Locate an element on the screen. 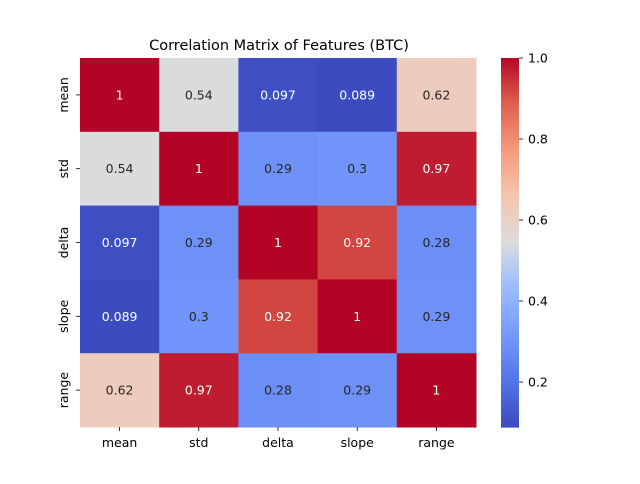 Image resolution: width=640 pixels, height=484 pixels. y-tick-label-std: std is located at coordinates (63, 168).